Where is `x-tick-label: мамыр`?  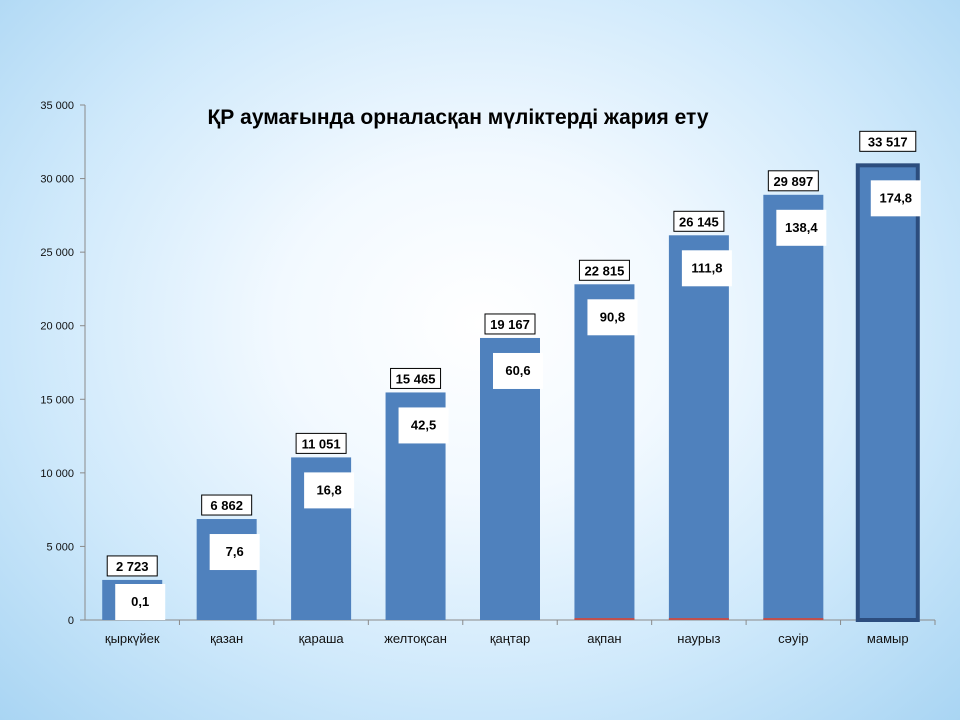 x-tick-label: мамыр is located at coordinates (888, 638).